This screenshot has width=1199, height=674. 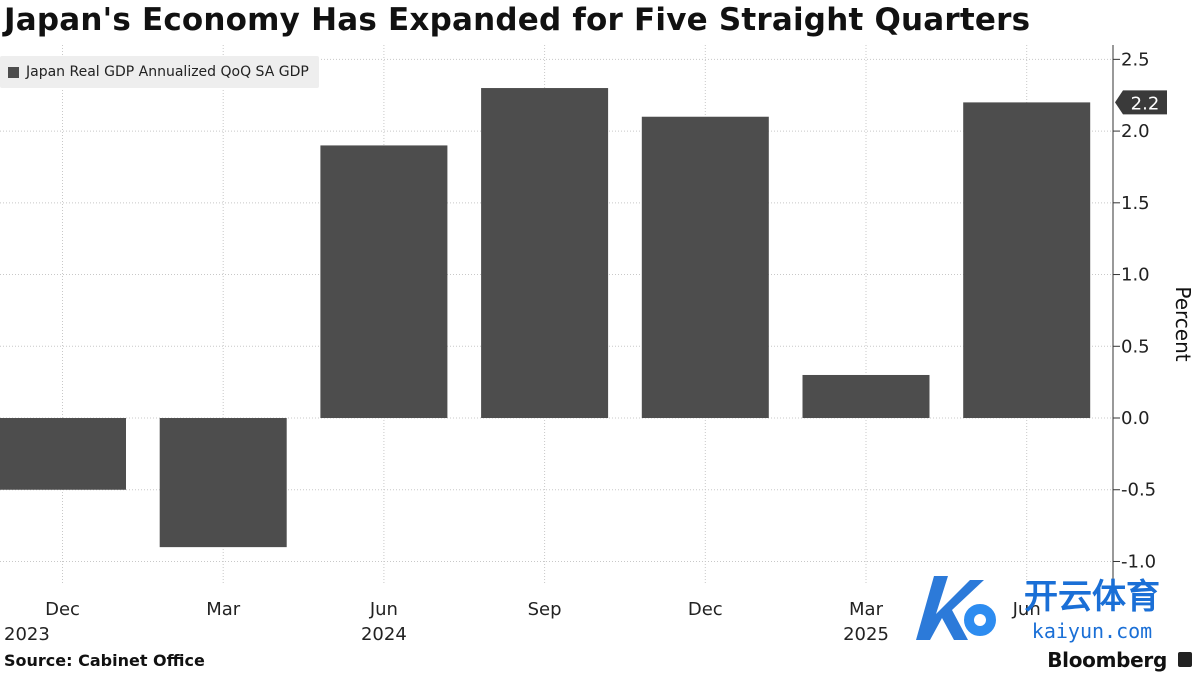 I want to click on y-tick-label: 2.0, so click(x=1135, y=131).